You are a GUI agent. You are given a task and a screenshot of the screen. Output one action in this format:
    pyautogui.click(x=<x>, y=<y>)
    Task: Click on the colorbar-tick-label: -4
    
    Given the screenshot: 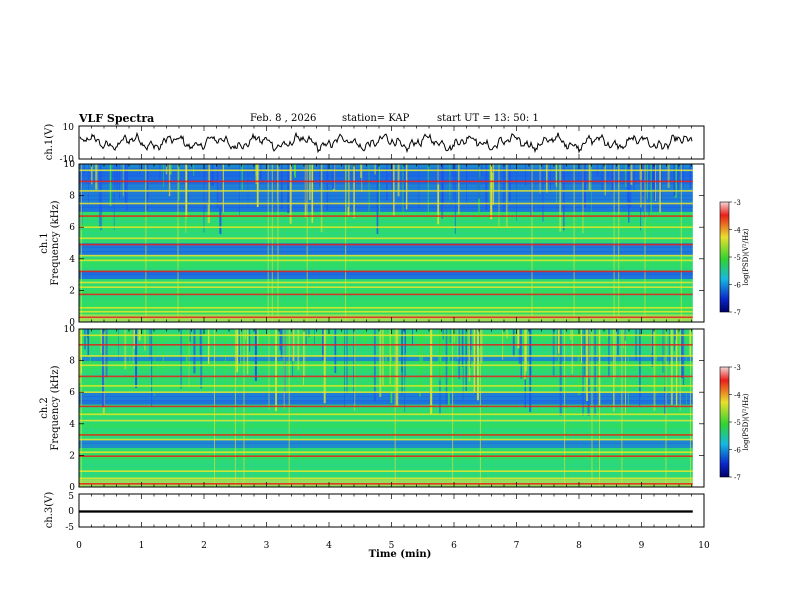 What is the action you would take?
    pyautogui.click(x=737, y=396)
    